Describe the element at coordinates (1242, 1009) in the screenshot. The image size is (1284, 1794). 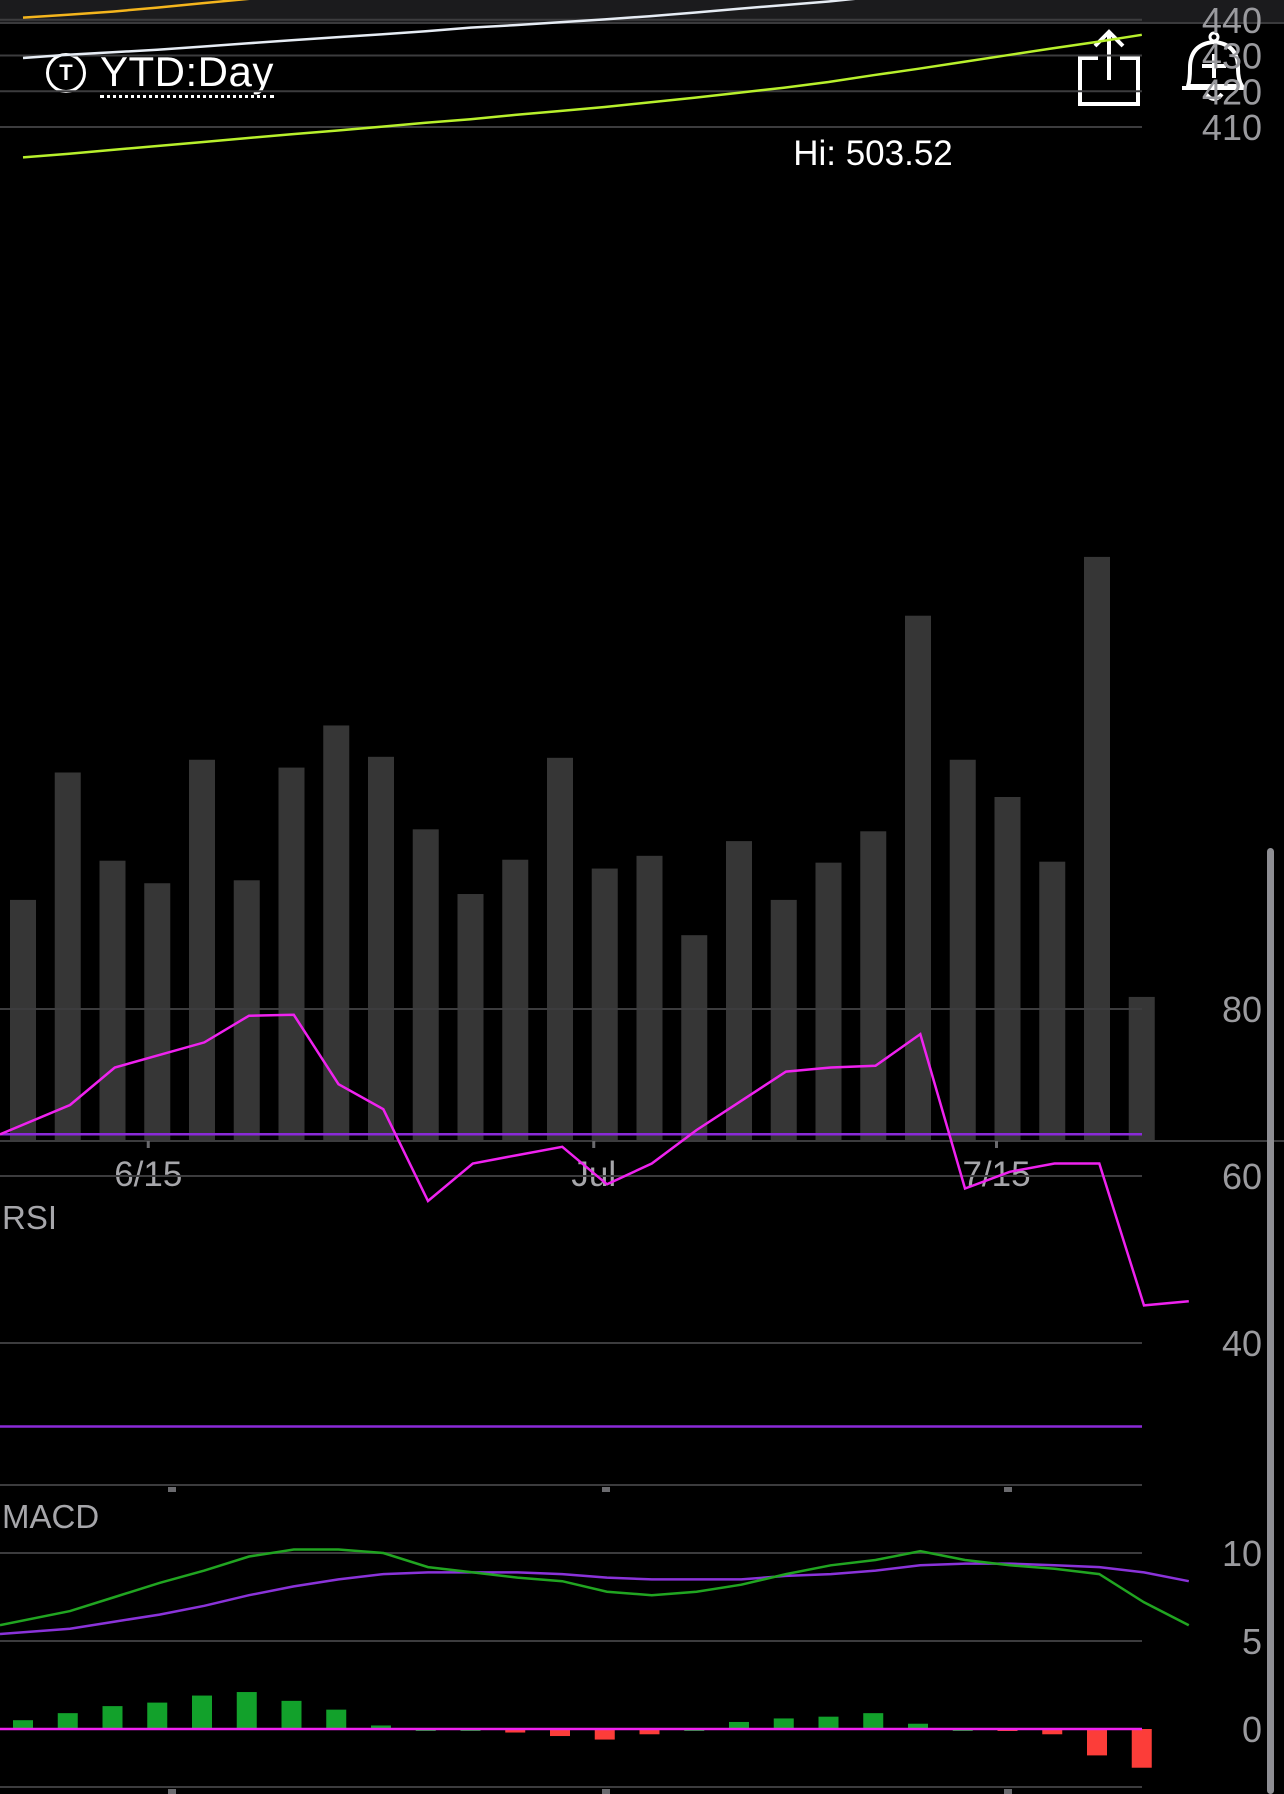
I see `rsi-tick-label: 80` at that location.